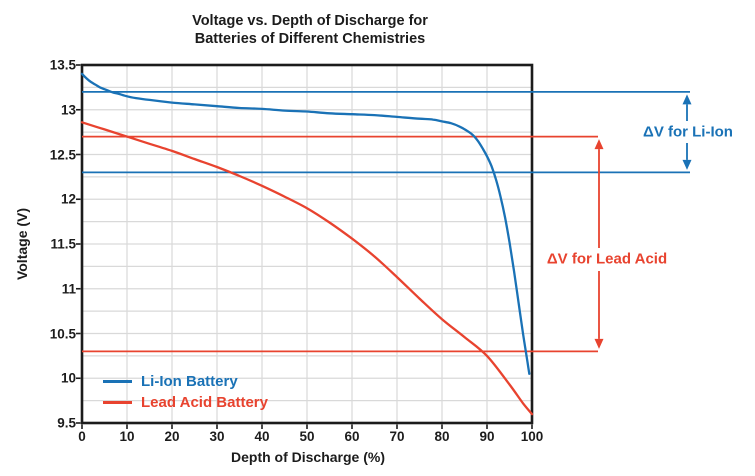 This screenshot has width=755, height=476. Describe the element at coordinates (442, 436) in the screenshot. I see `x-tick-label: 80` at that location.